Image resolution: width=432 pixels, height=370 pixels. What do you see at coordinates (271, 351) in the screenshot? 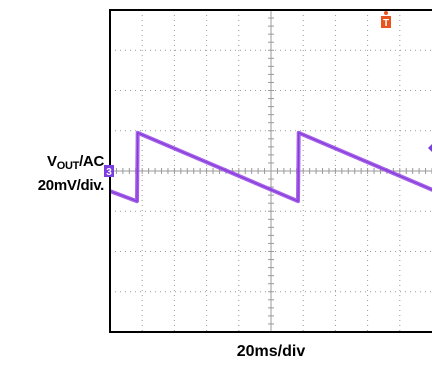
I see `x-axis-label: 20ms/div` at bounding box center [271, 351].